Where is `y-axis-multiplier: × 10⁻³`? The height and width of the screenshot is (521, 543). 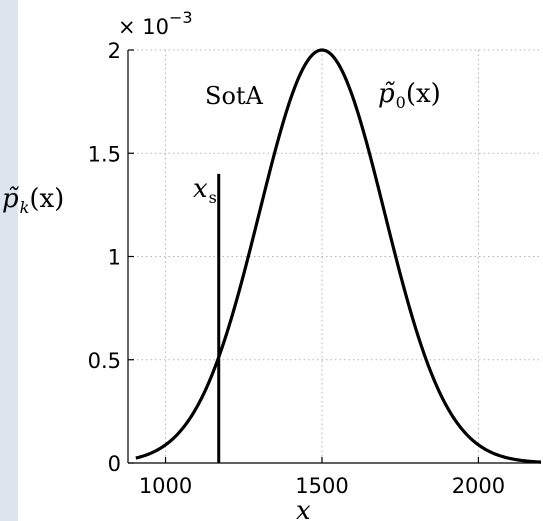 y-axis-multiplier: × 10⁻³ is located at coordinates (155, 23).